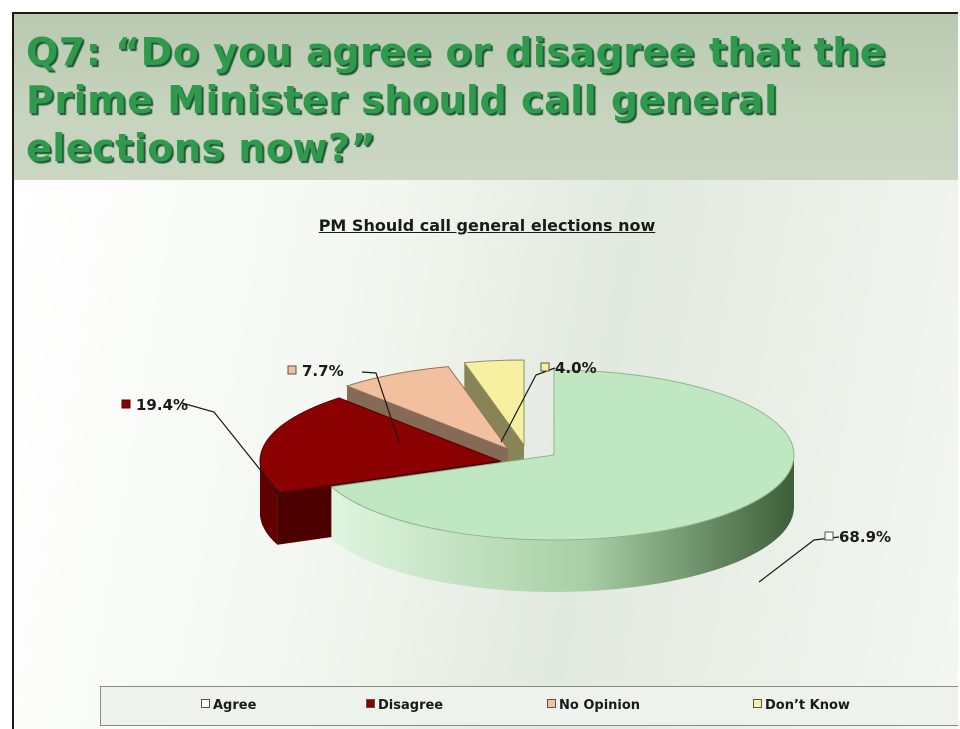  I want to click on legend-swatch-agree, so click(205, 703).